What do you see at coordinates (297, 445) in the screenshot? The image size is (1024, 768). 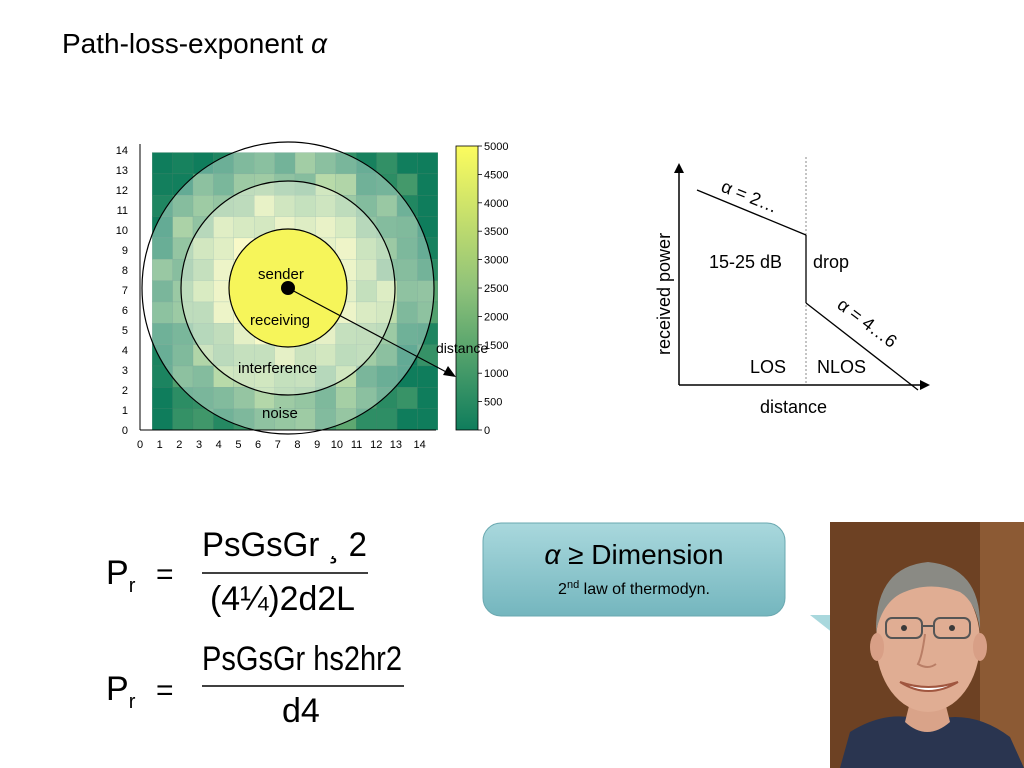 I see `x-tick-label: 8` at bounding box center [297, 445].